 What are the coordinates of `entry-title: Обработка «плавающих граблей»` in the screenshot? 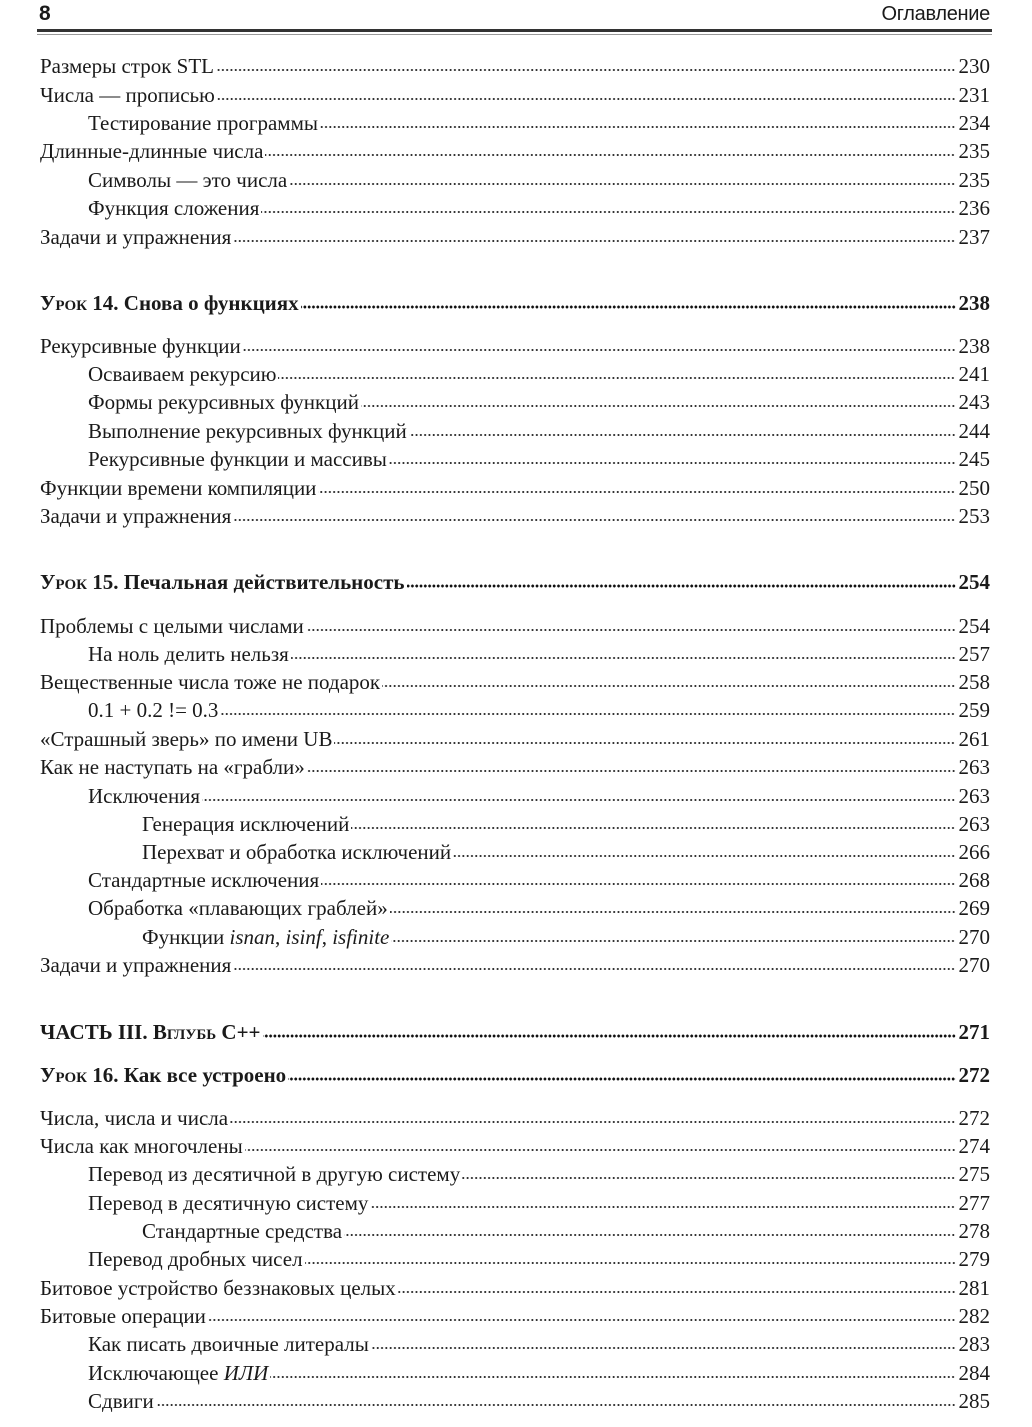 It's located at (238, 908).